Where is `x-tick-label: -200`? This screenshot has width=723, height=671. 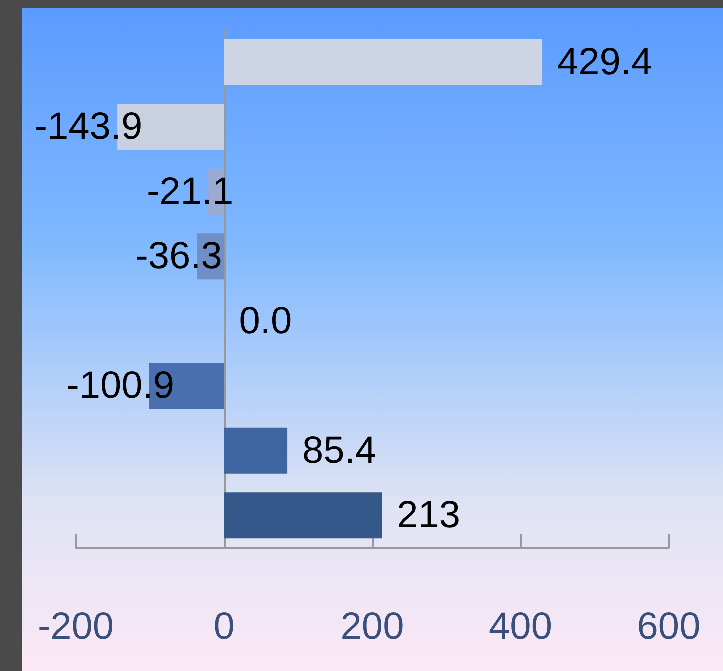
x-tick-label: -200 is located at coordinates (76, 627).